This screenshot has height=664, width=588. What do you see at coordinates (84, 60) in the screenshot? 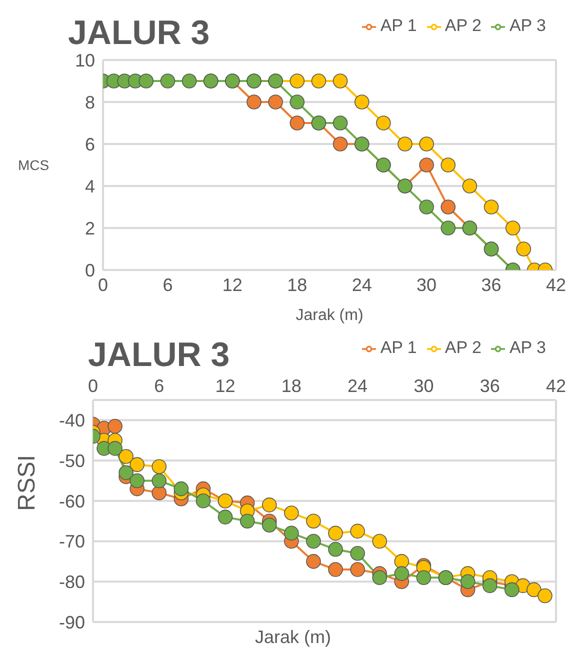
I see `y-tick-label: 10` at bounding box center [84, 60].